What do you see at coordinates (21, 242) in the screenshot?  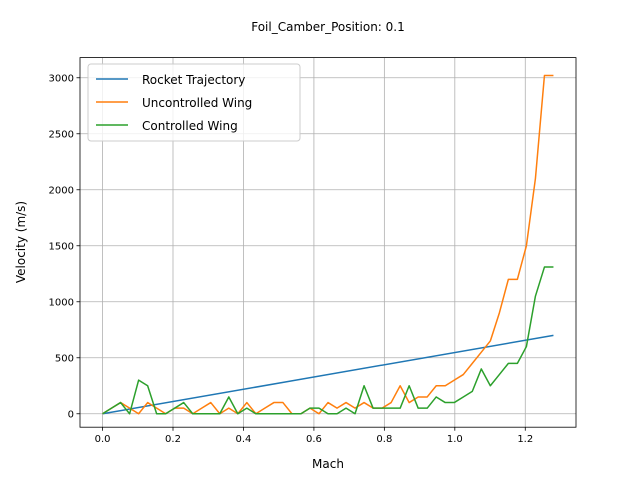 I see `y-axis-label: Velocity (m/s)` at bounding box center [21, 242].